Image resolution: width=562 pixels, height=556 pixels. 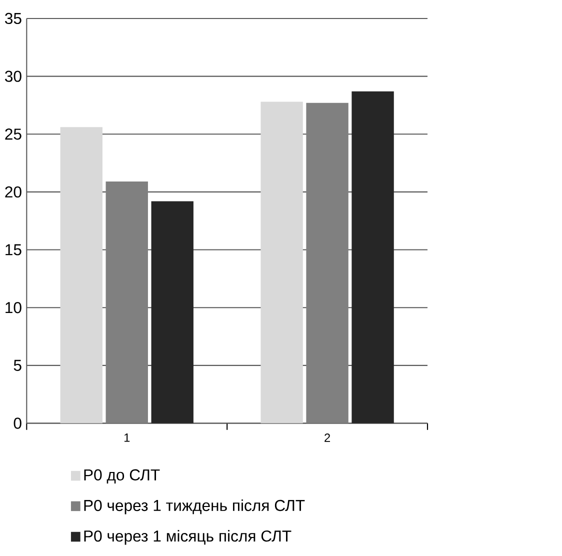 I want to click on y-tick-label: 0, so click(x=18, y=423).